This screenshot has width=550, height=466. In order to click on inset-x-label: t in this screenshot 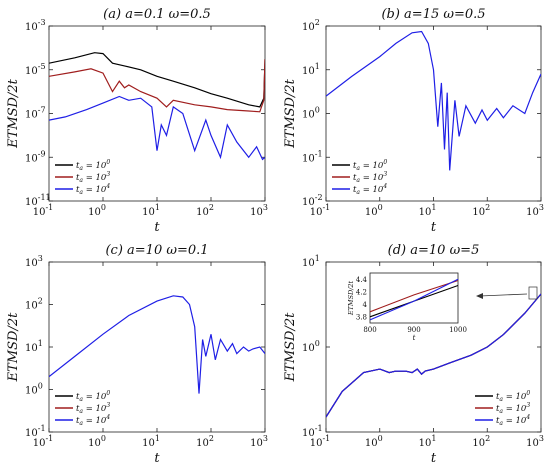, I will do `click(414, 338)`.